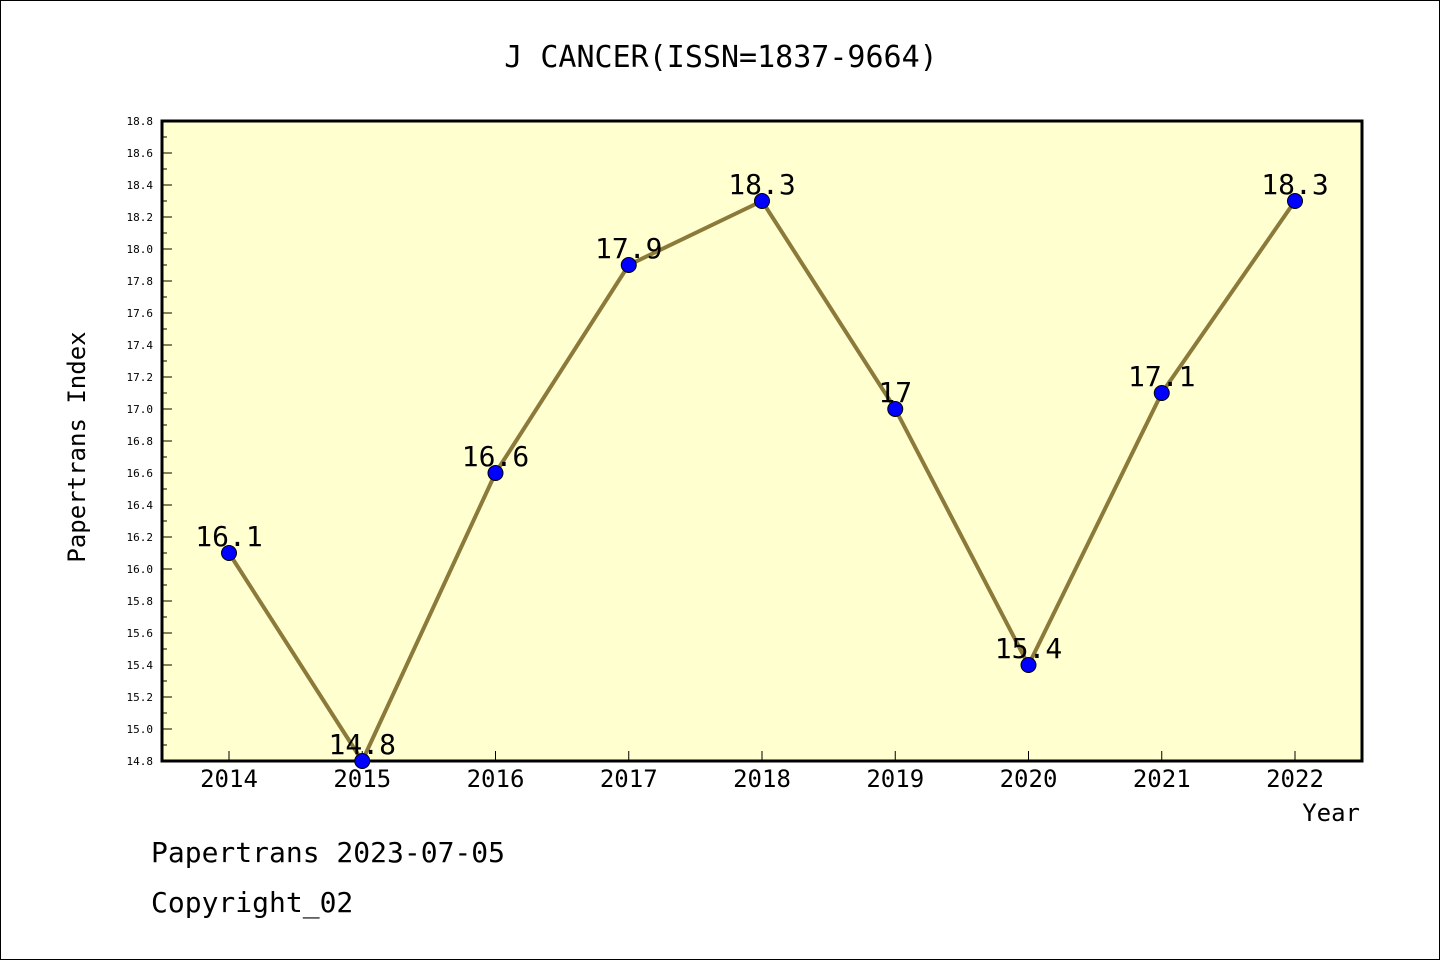 This screenshot has height=961, width=1440. Describe the element at coordinates (328, 852) in the screenshot. I see `date-stamp: Papertrans 2023-07-05` at that location.